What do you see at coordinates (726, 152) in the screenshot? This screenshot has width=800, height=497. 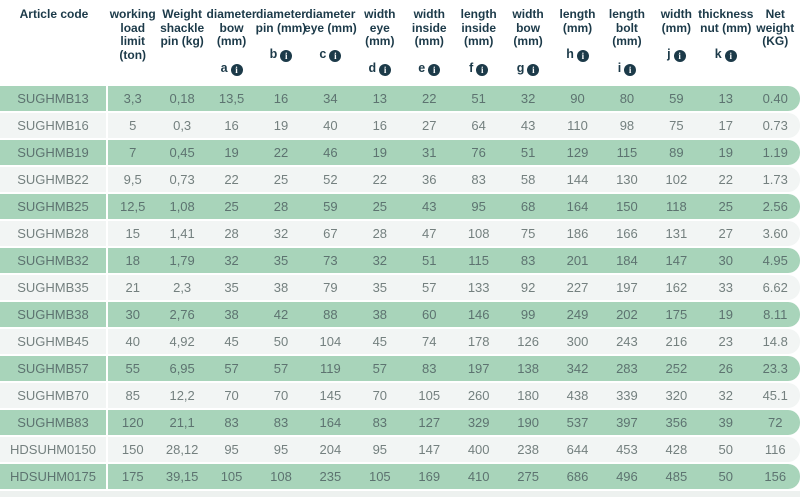 I see `spec-cell-thickness-nut: 19` at bounding box center [726, 152].